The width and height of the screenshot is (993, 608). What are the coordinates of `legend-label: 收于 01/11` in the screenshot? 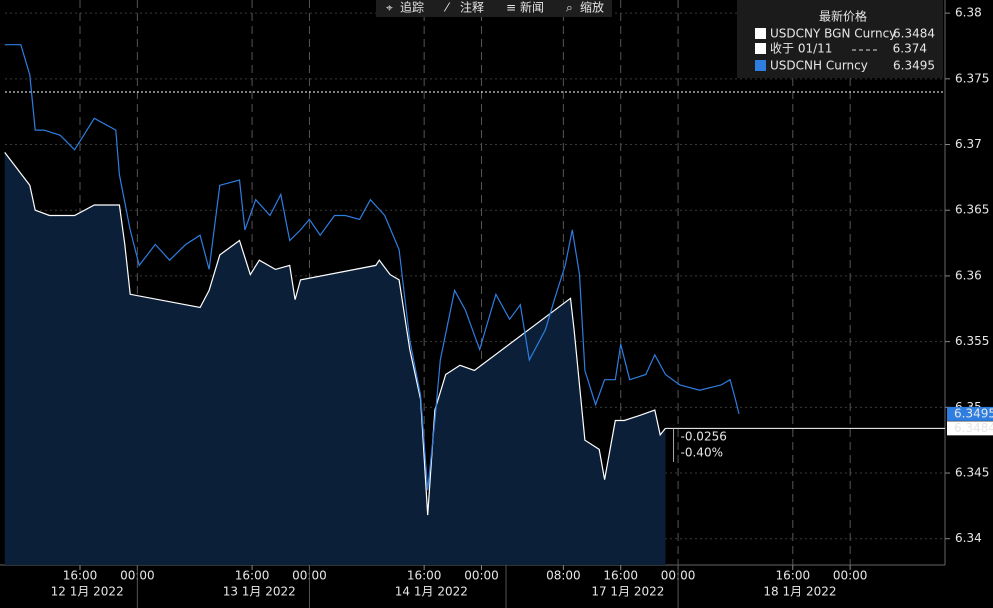 It's located at (801, 49).